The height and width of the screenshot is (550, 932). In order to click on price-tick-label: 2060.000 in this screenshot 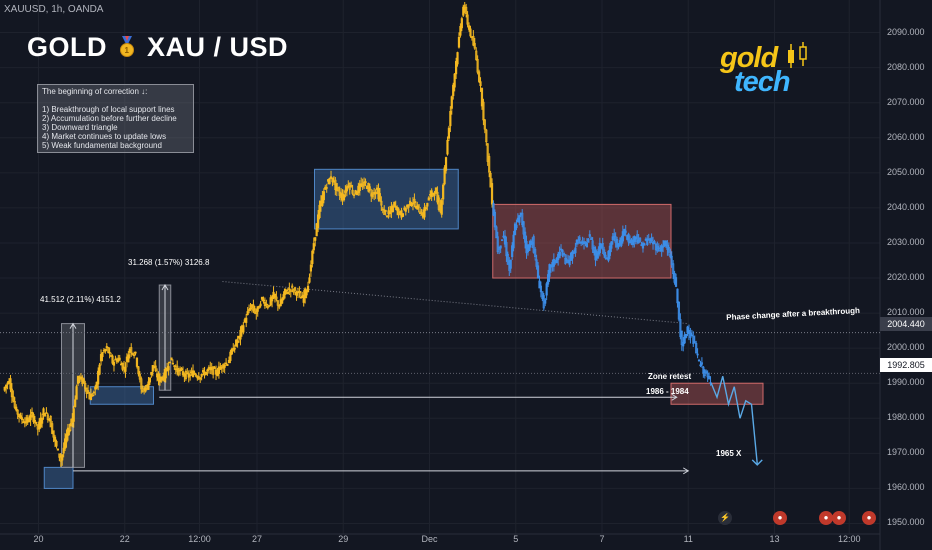, I will do `click(906, 136)`.